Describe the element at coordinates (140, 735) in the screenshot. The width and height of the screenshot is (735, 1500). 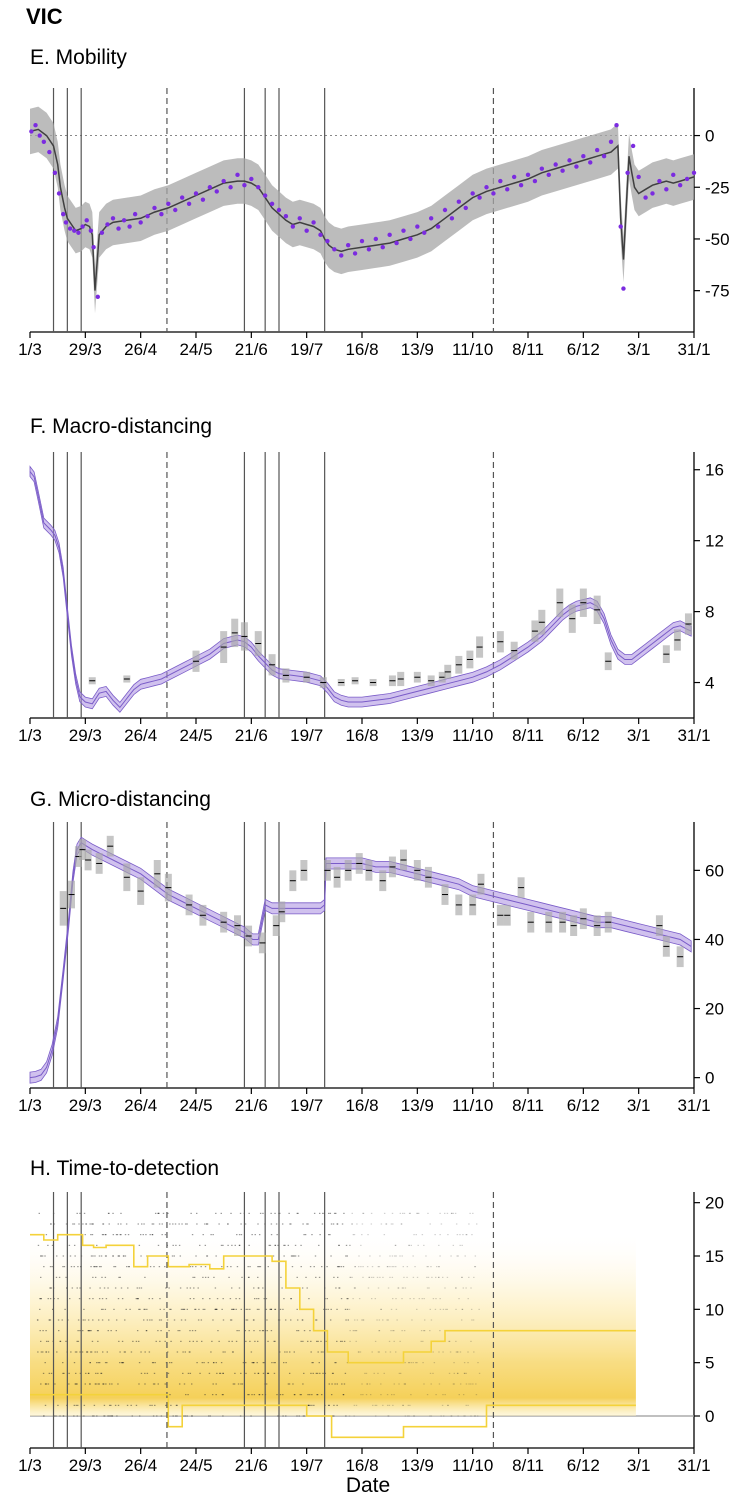
I see `f-x-tick-label: 26/4` at that location.